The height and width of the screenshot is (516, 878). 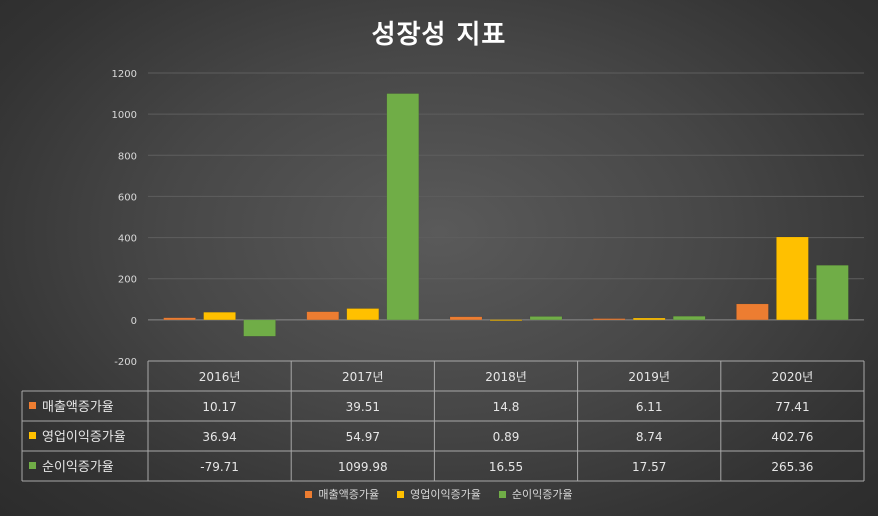 I want to click on y-tick-label: 800, so click(x=127, y=156).